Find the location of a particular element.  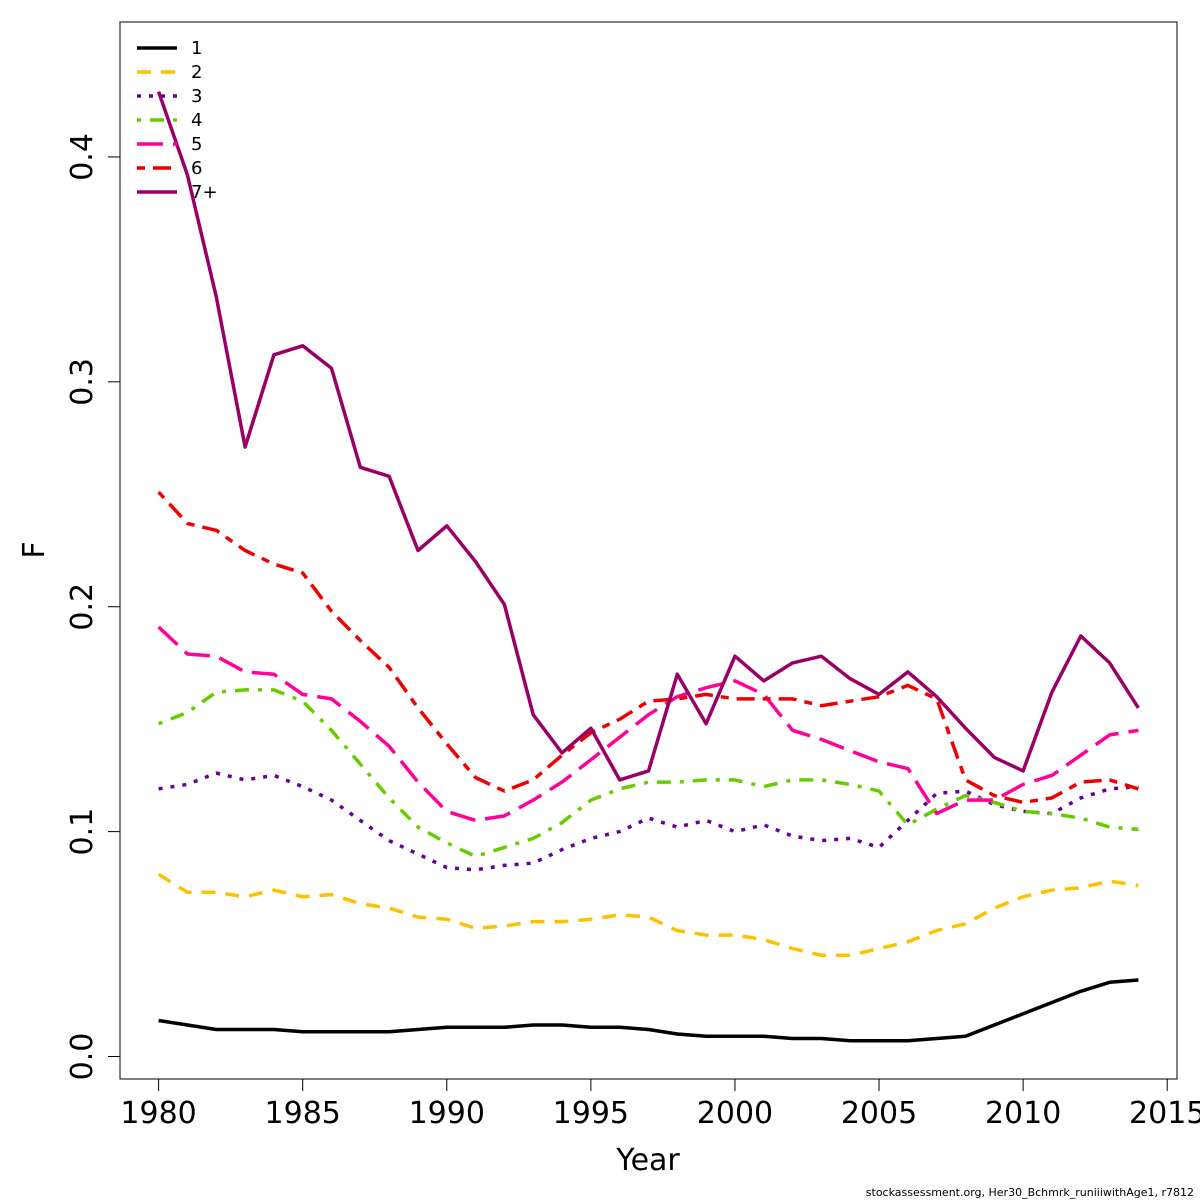

x-tick-label: 1990 is located at coordinates (447, 1113).